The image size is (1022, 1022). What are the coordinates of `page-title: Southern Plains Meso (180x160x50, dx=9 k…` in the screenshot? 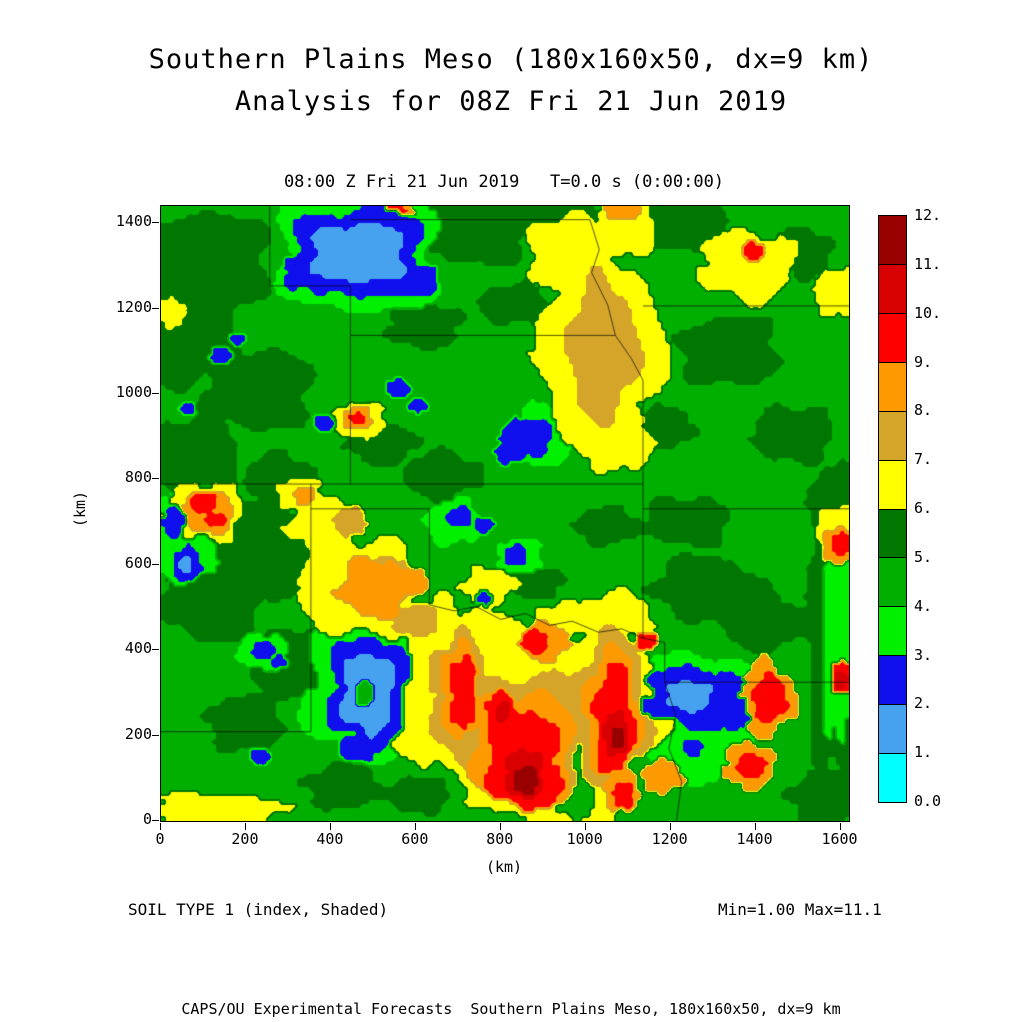 It's located at (511, 59).